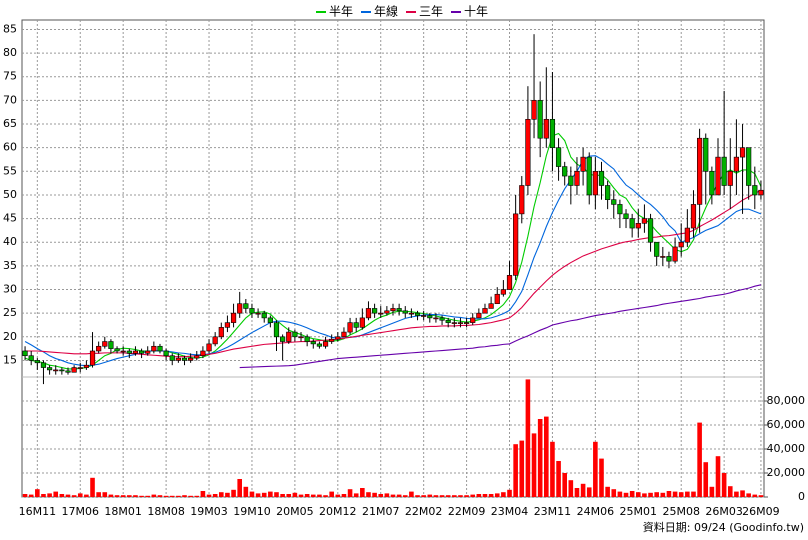 This screenshot has height=540, width=808. What do you see at coordinates (476, 12) in the screenshot?
I see `legend-label: 十年` at bounding box center [476, 12].